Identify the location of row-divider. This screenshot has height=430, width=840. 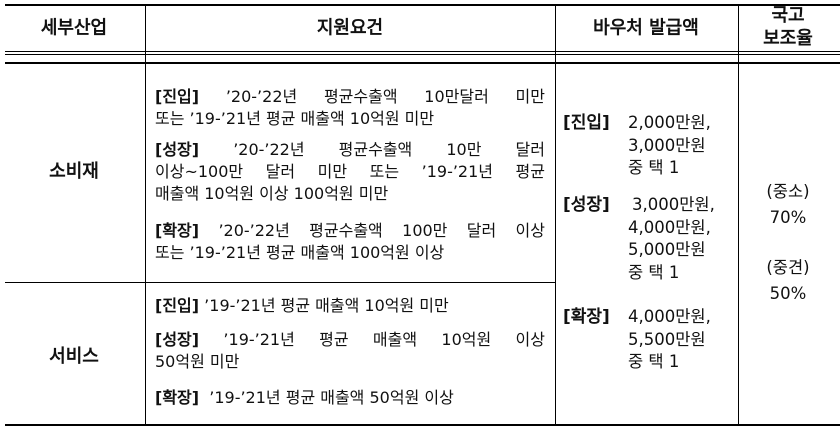
(280, 282).